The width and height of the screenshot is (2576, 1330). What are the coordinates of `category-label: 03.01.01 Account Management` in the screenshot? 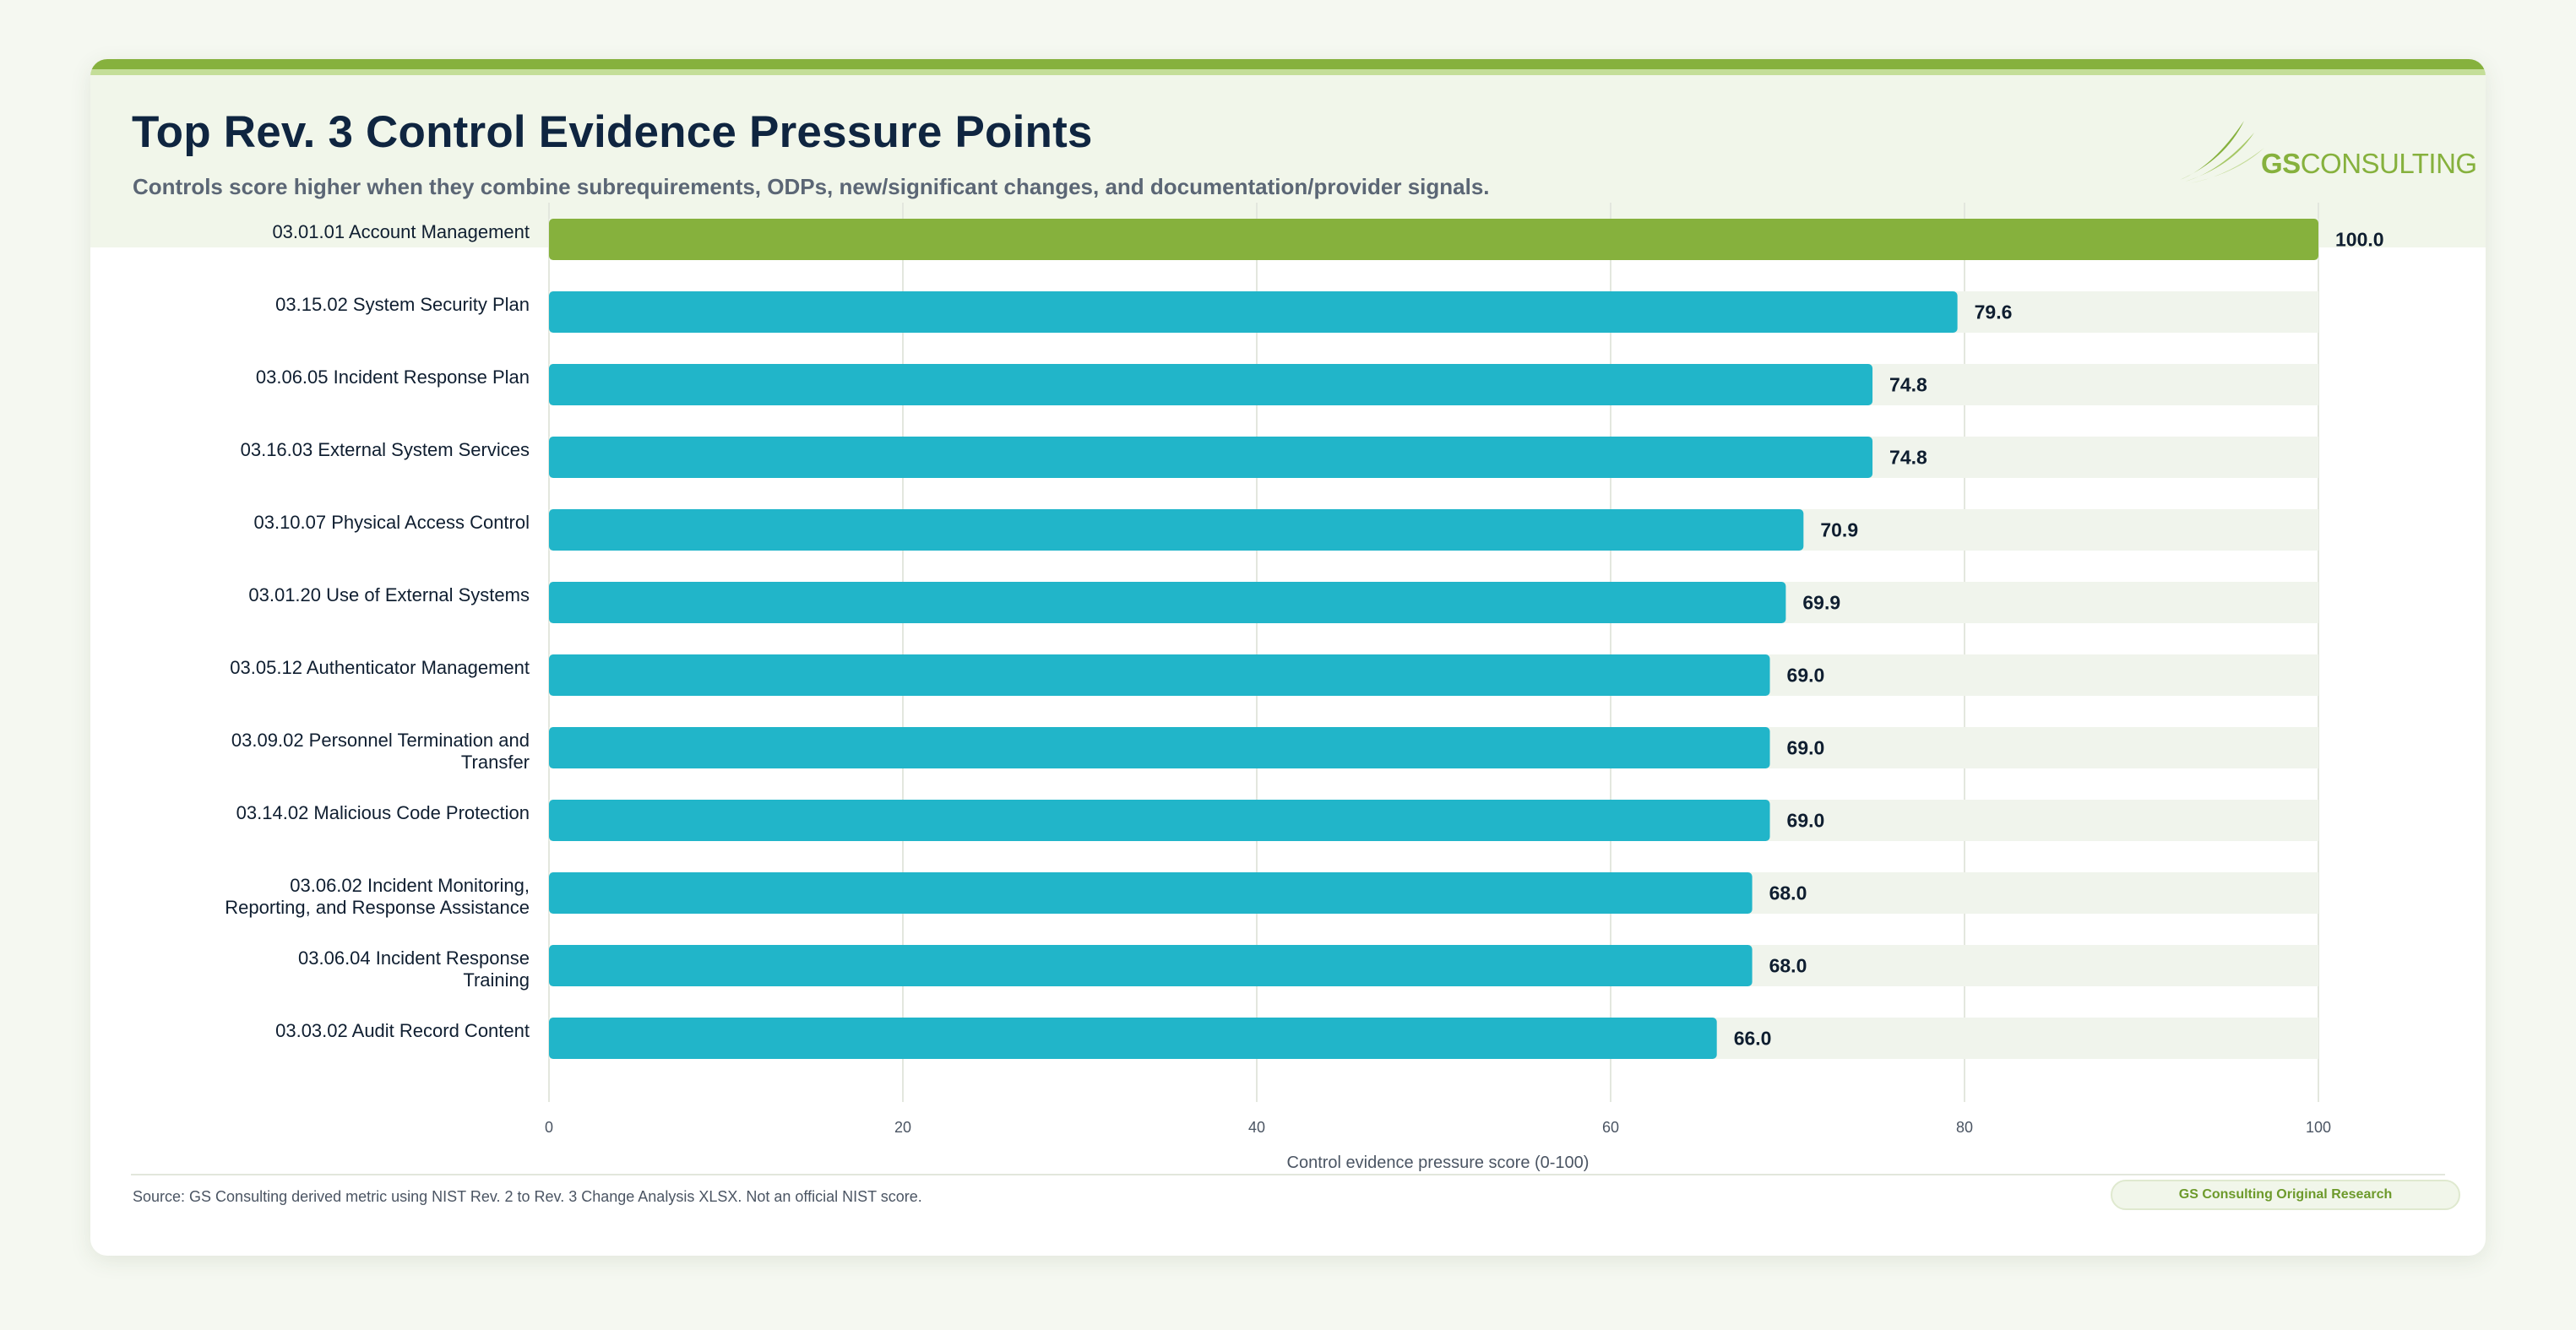 It's located at (401, 231).